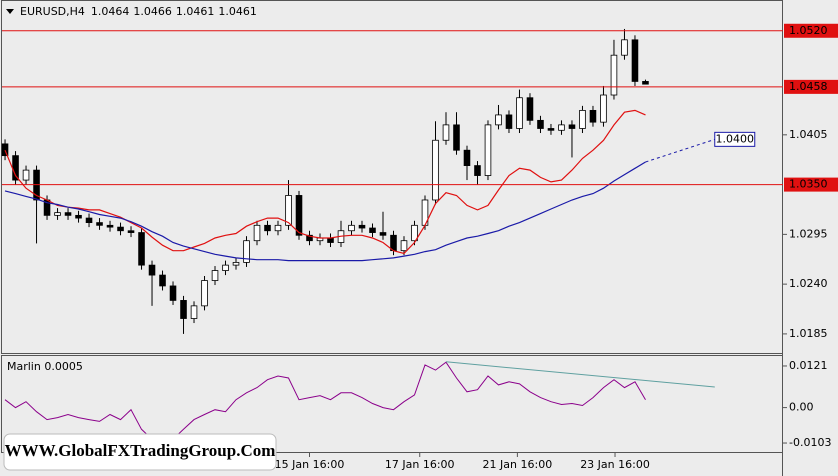 This screenshot has height=476, width=838. Describe the element at coordinates (45, 366) in the screenshot. I see `indicator-title: Marlin 0.0005` at that location.